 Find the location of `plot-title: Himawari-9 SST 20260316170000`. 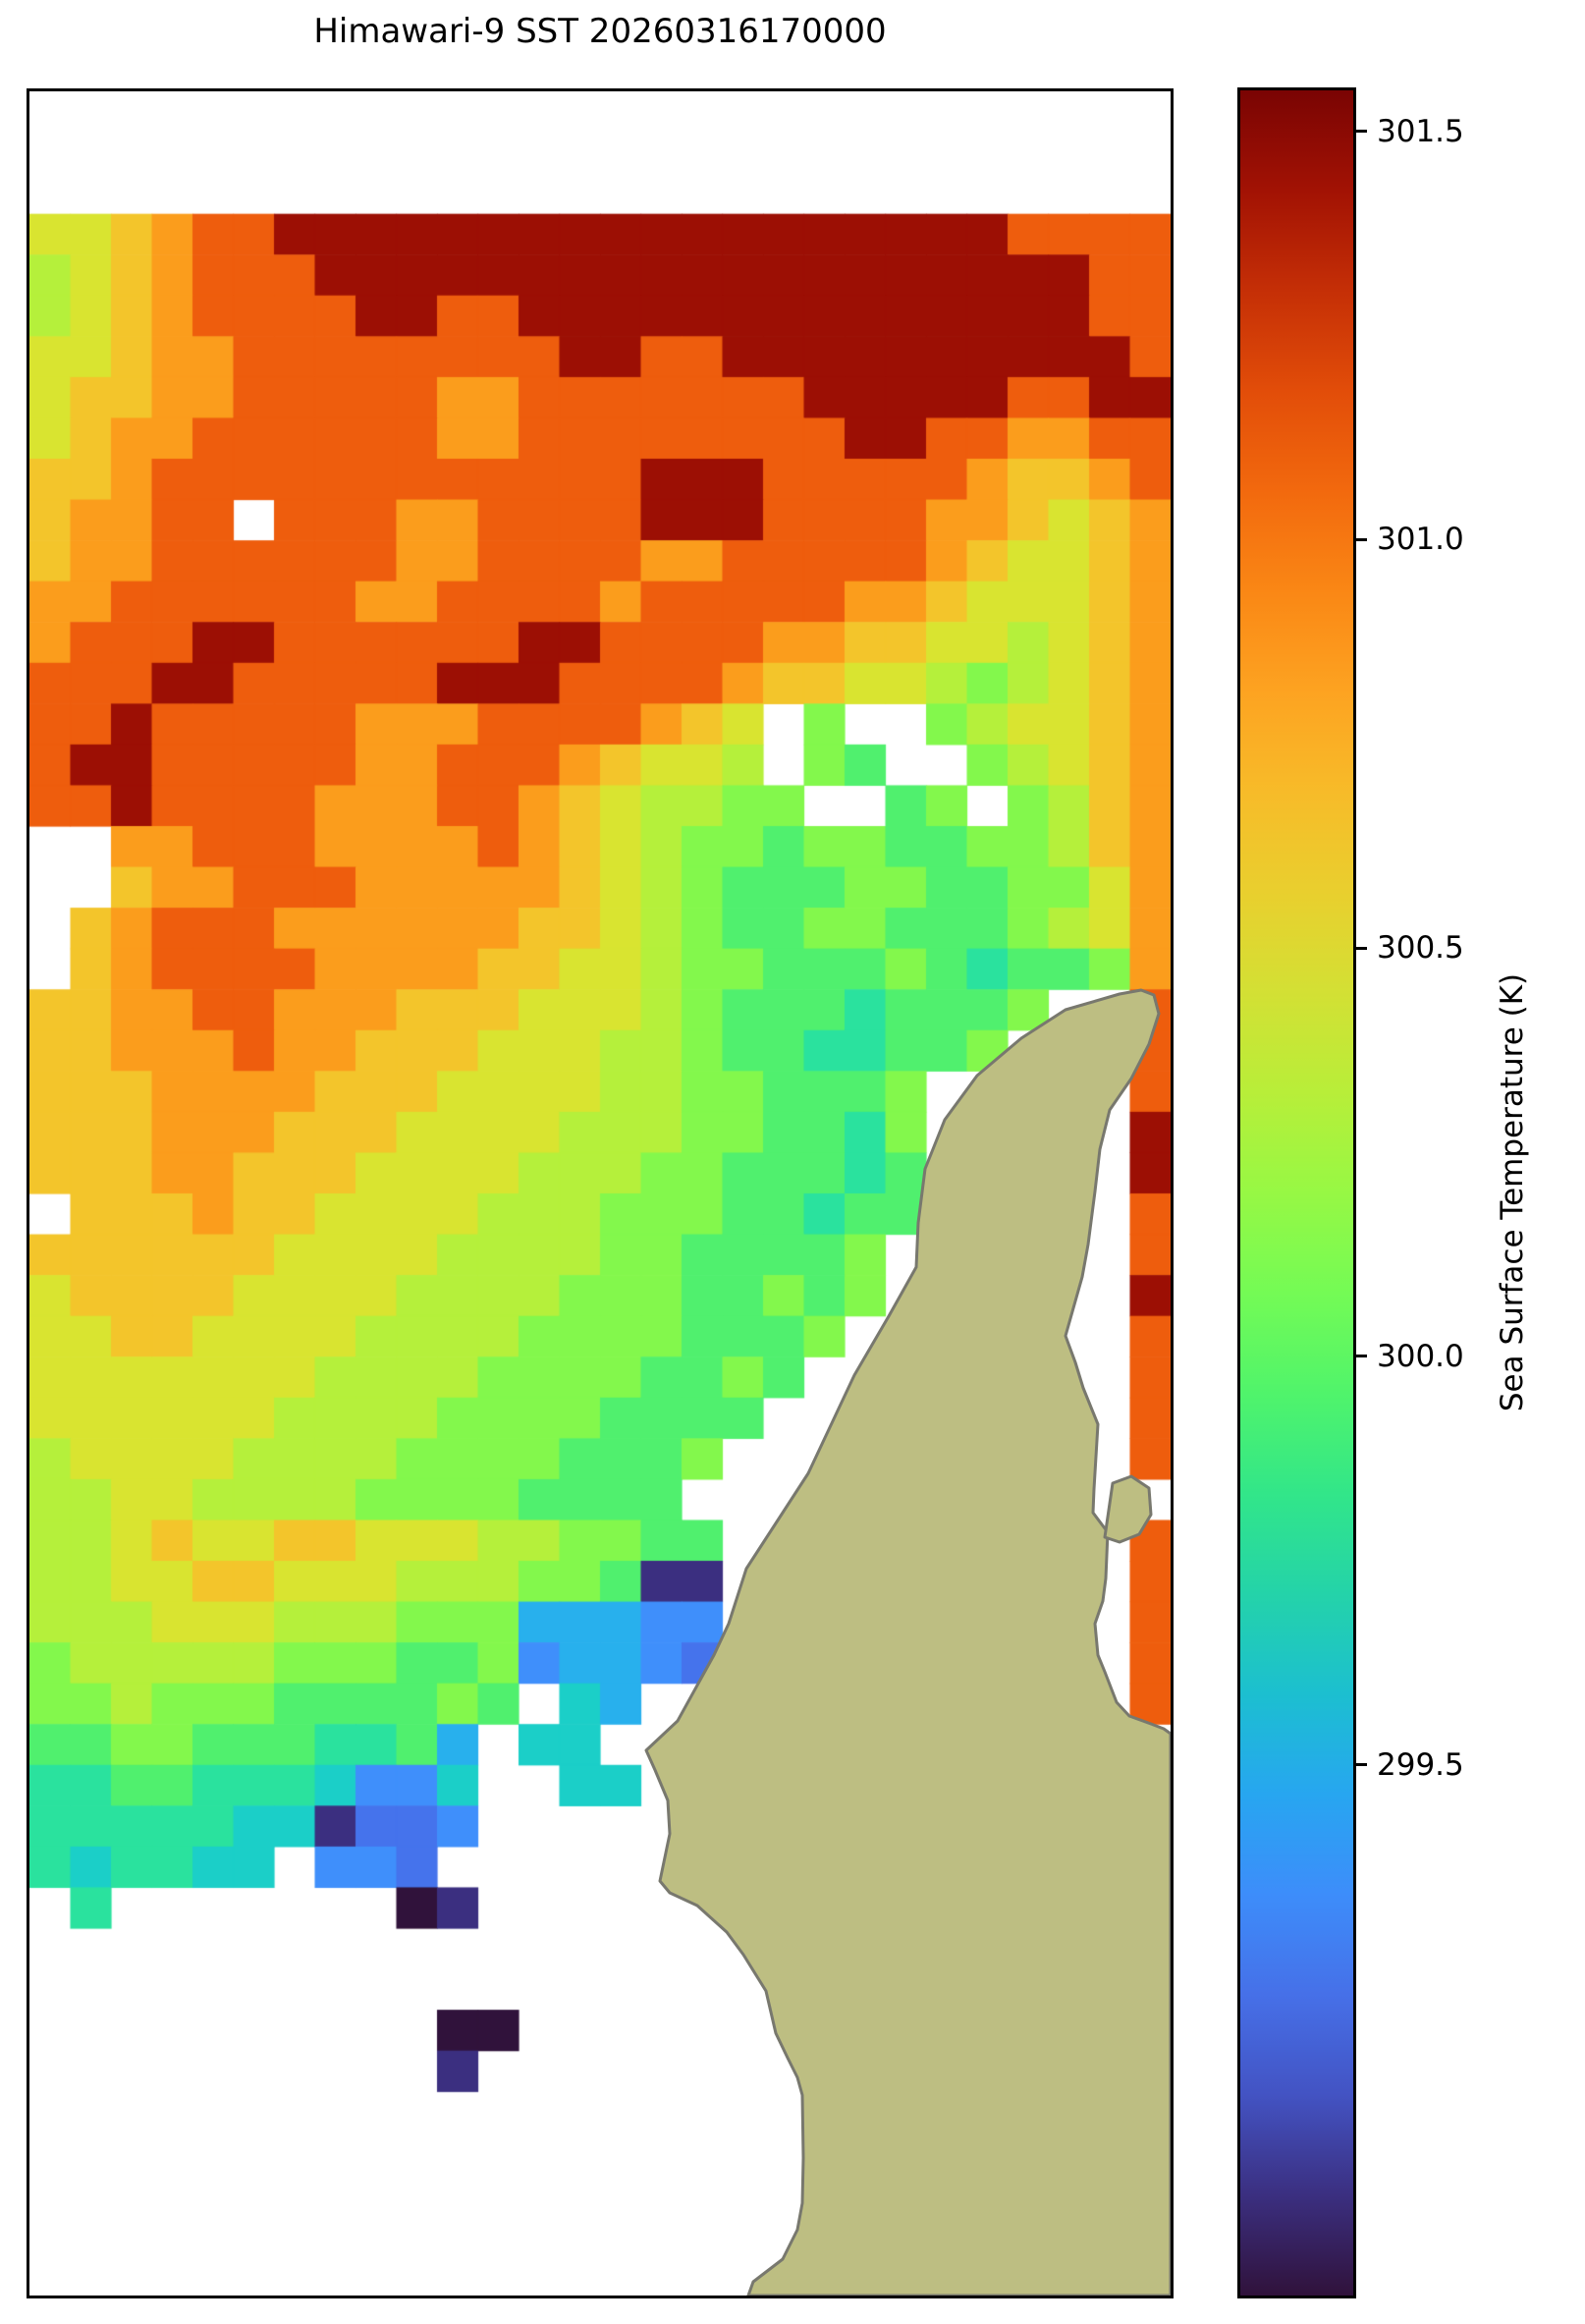

plot-title: Himawari-9 SST 20260316170000 is located at coordinates (600, 32).